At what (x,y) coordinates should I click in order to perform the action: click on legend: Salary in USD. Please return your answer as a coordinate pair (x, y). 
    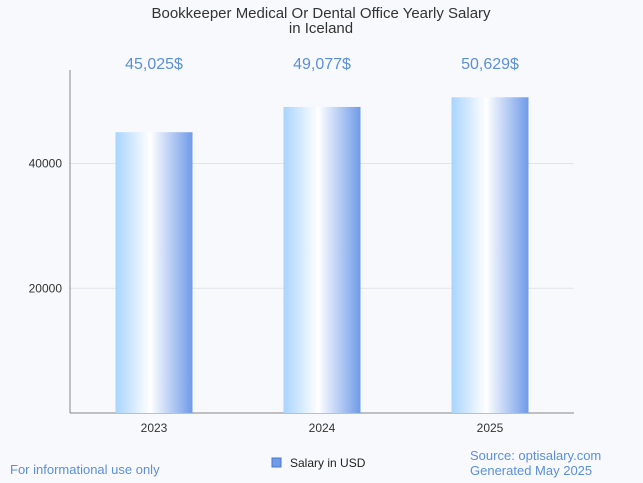
    Looking at the image, I should click on (318, 463).